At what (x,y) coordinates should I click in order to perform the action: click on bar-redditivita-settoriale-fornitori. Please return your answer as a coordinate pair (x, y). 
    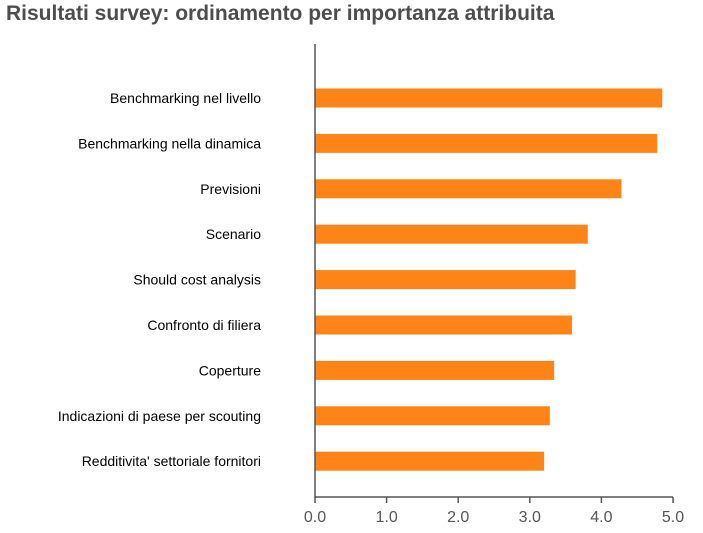
    Looking at the image, I should click on (430, 461).